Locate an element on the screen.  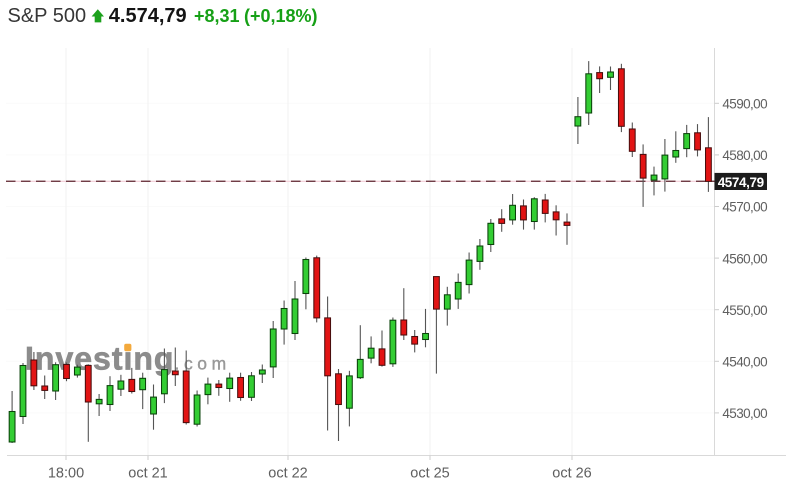
svg-text: S&P 500 is located at coordinates (47, 16).